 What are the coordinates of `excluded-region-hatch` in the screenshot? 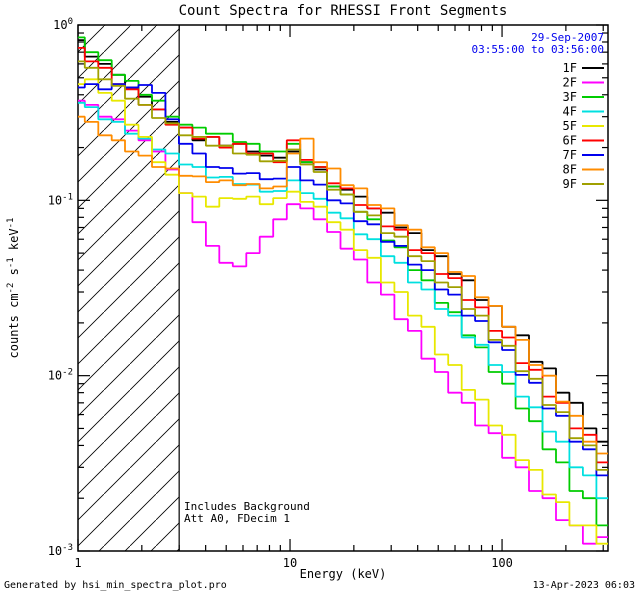 It's located at (129, 288).